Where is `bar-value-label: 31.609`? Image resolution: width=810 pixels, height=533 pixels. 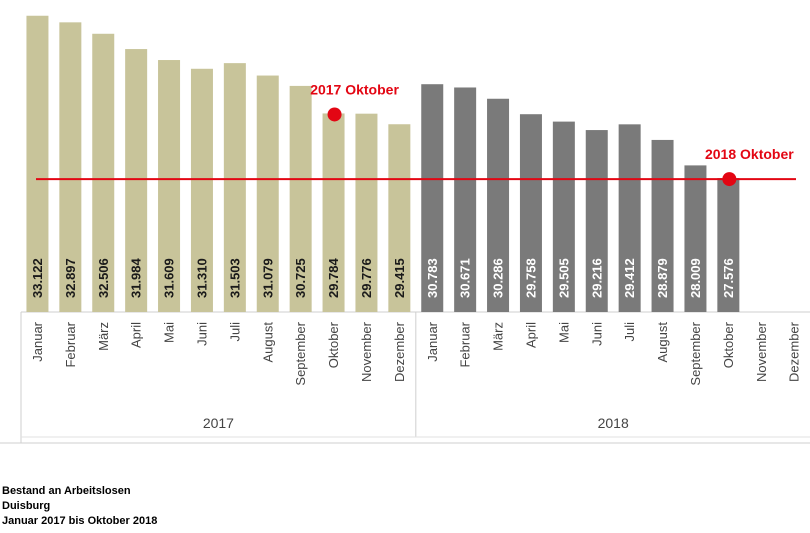 bar-value-label: 31.609 is located at coordinates (169, 278).